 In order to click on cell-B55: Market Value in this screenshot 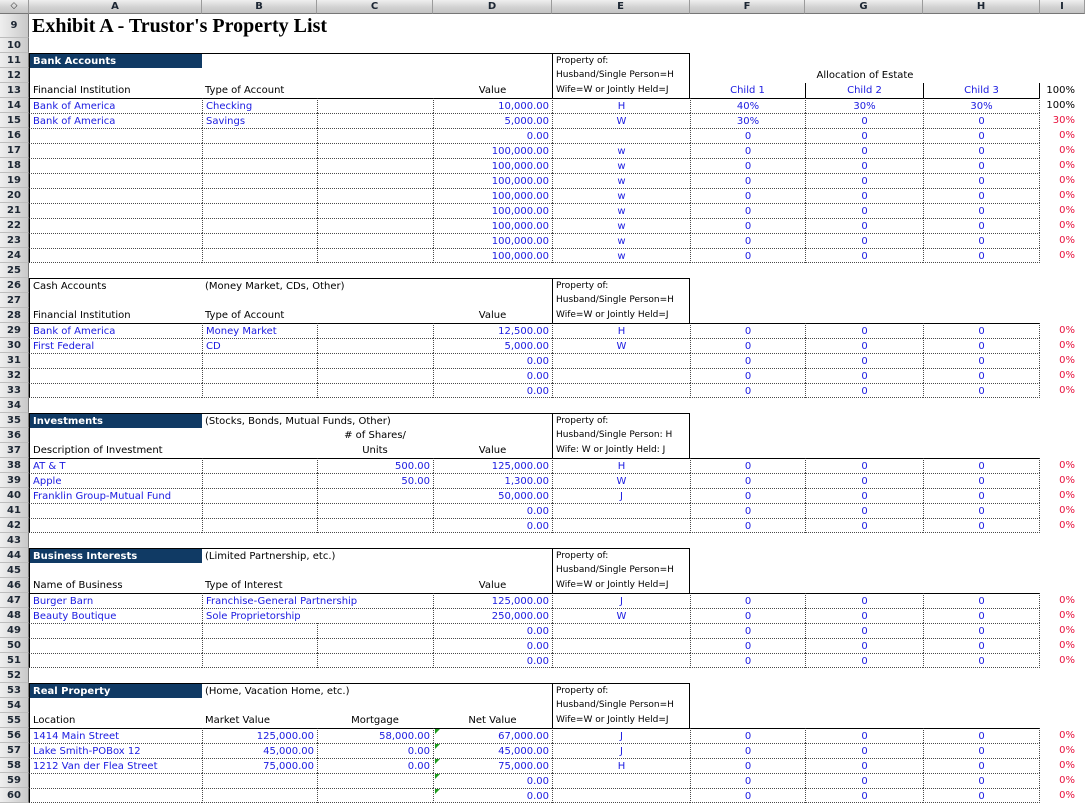, I will do `click(238, 720)`.